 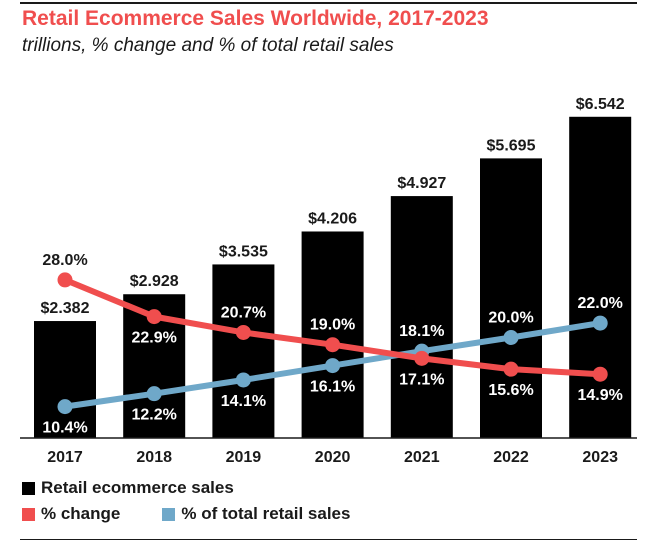 What do you see at coordinates (600, 104) in the screenshot?
I see `bar-label-2023: $6.542` at bounding box center [600, 104].